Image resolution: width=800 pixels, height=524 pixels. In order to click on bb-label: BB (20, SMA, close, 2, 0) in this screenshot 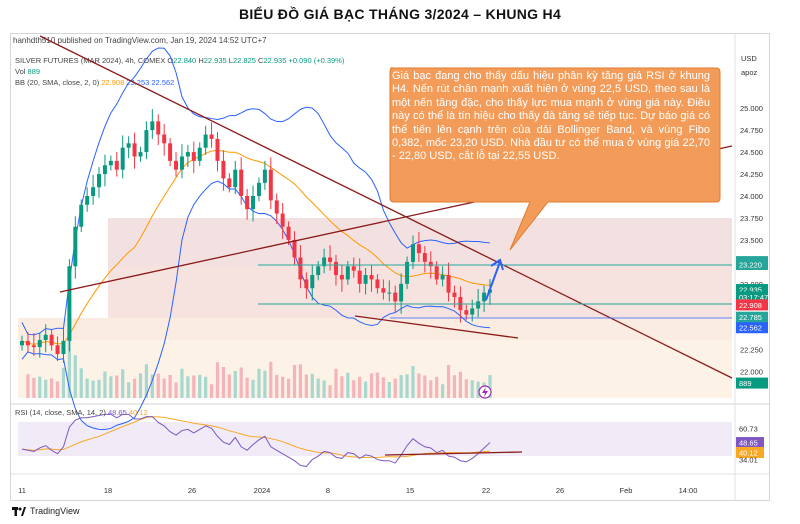, I will do `click(57, 82)`.